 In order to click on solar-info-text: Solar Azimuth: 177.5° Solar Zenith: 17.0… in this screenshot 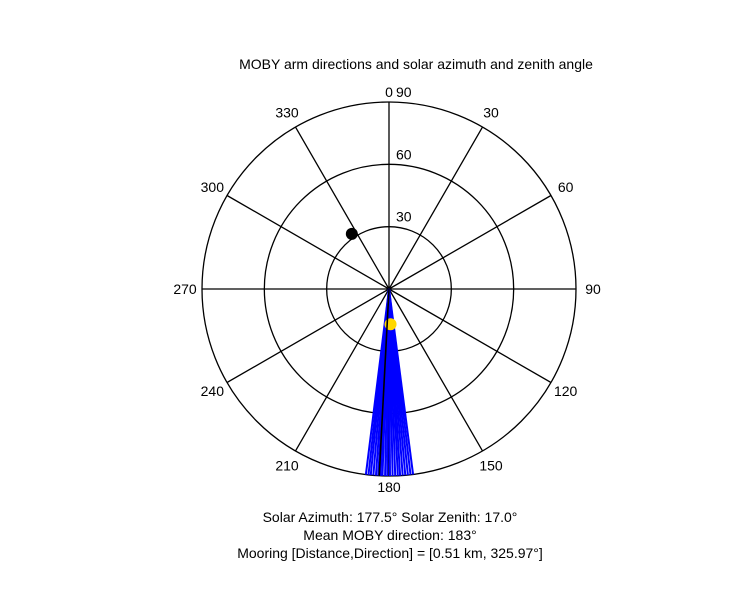, I will do `click(390, 517)`.